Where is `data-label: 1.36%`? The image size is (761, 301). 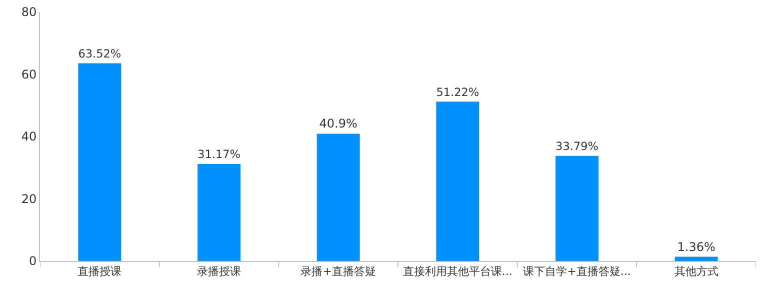
data-label: 1.36% is located at coordinates (696, 247).